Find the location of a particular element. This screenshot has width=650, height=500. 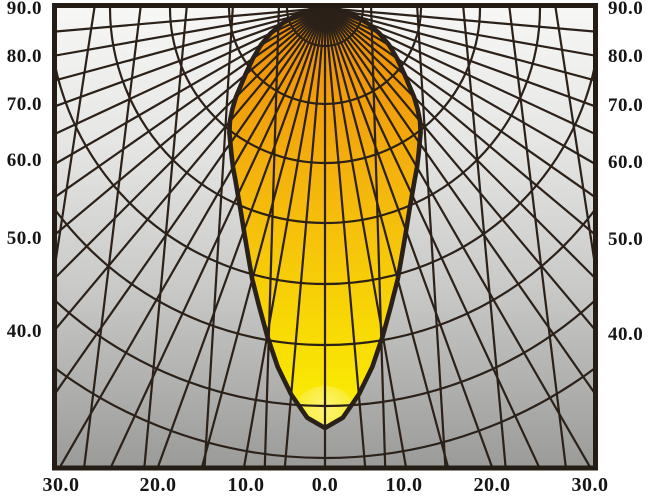

axis-label-right-90.0: 90.0 is located at coordinates (626, 9).